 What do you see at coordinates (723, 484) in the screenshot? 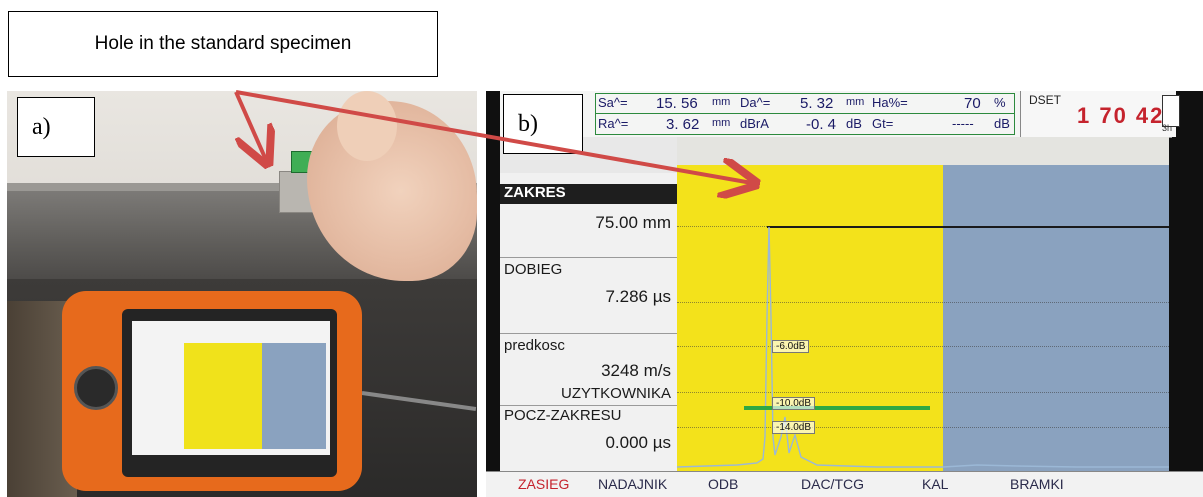
I see `tab-odb: ODB` at bounding box center [723, 484].